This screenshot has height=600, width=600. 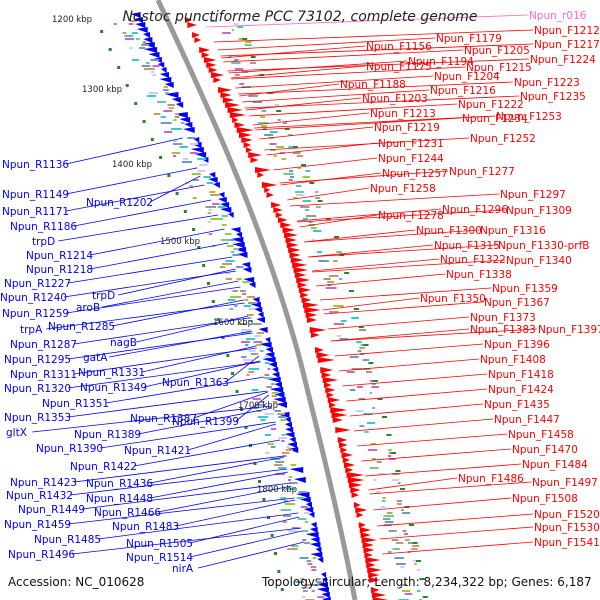 What do you see at coordinates (399, 47) in the screenshot?
I see `forward-gene-label: Npun_F1156` at bounding box center [399, 47].